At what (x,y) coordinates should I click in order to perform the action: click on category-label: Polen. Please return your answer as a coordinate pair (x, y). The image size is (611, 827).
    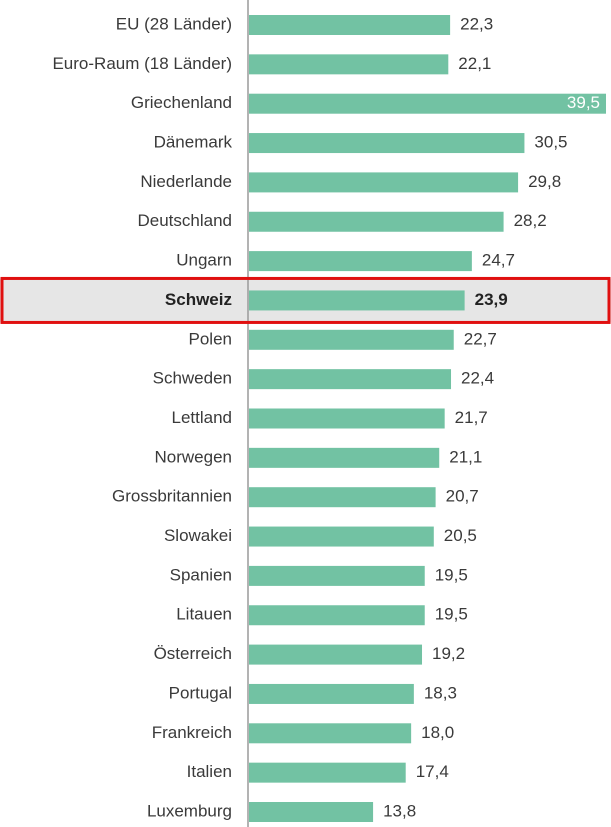
    Looking at the image, I should click on (210, 338).